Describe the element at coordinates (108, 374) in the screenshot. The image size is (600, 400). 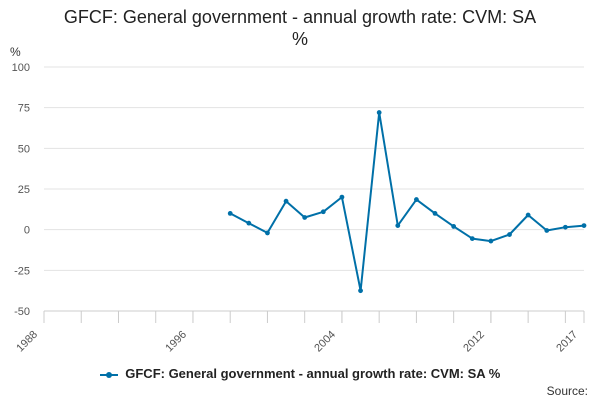
I see `legend-swatch-icon` at that location.